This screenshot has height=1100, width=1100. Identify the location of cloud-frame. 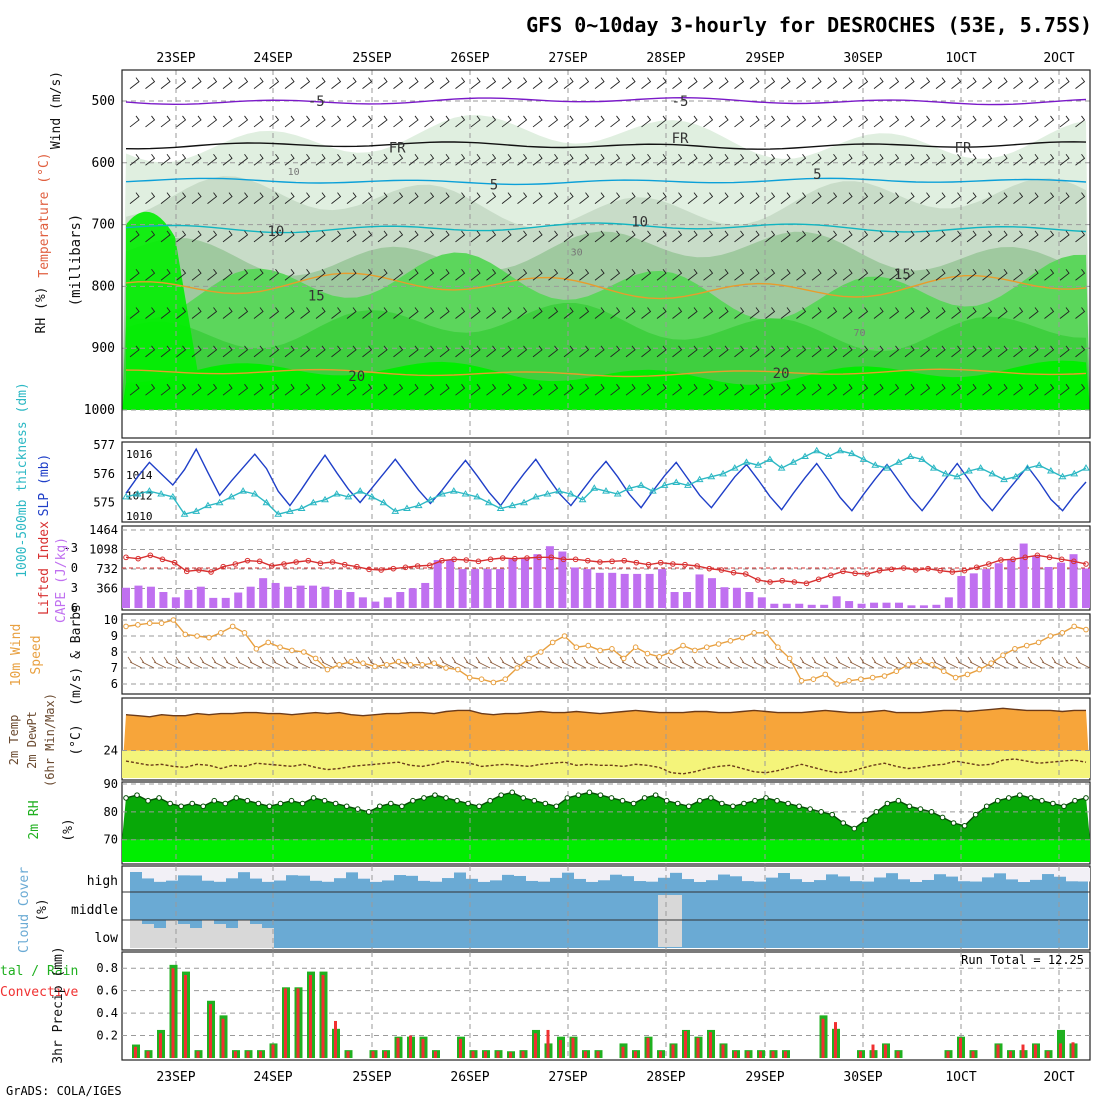
(606, 908).